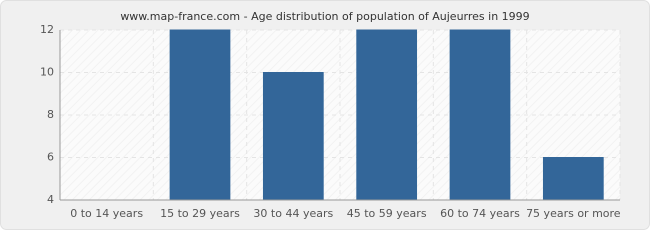 This screenshot has width=650, height=240. I want to click on x-tick-label: 75 years or more, so click(573, 213).